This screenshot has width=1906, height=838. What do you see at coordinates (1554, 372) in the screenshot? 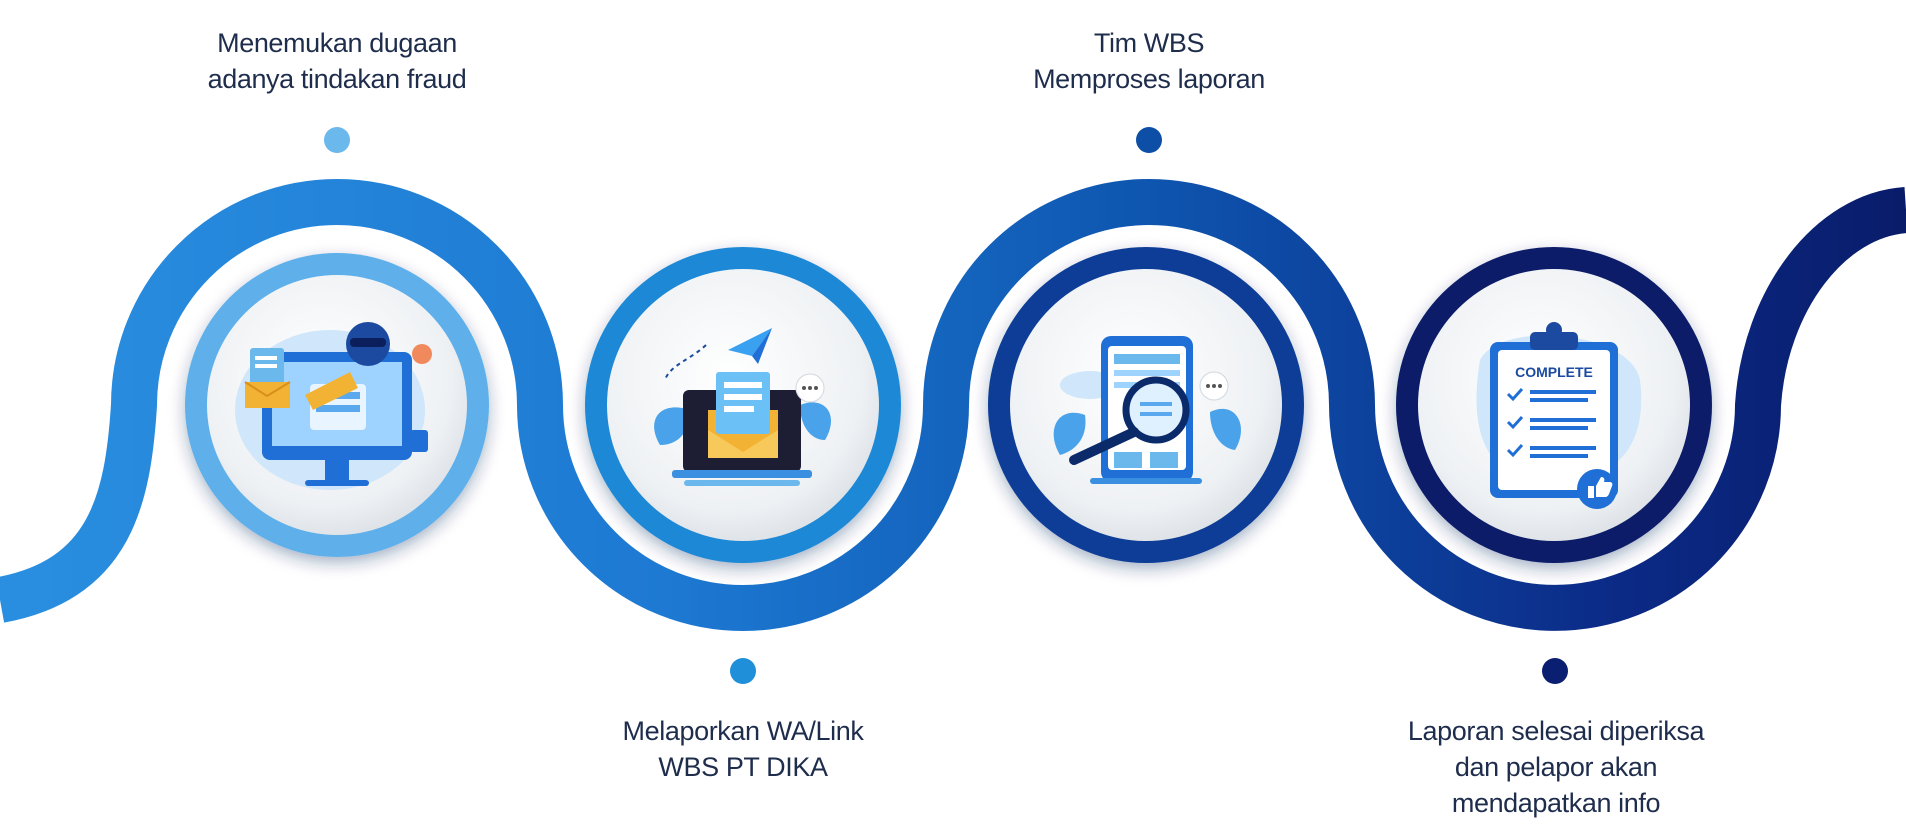
I see `complete-badge: COMPLETE` at bounding box center [1554, 372].